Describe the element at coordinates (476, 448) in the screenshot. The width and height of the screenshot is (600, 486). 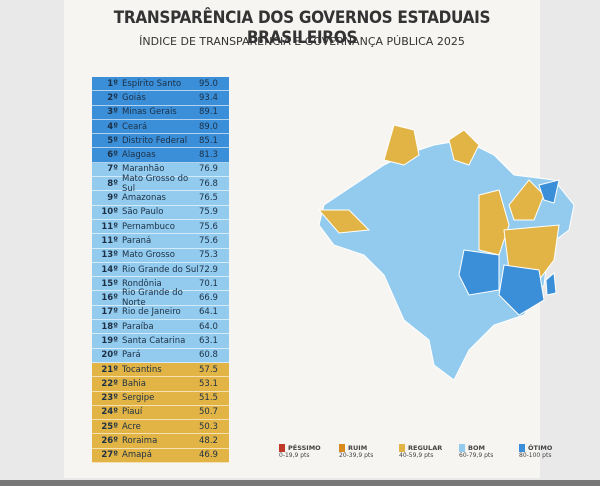
I see `legend-label: BOM` at that location.